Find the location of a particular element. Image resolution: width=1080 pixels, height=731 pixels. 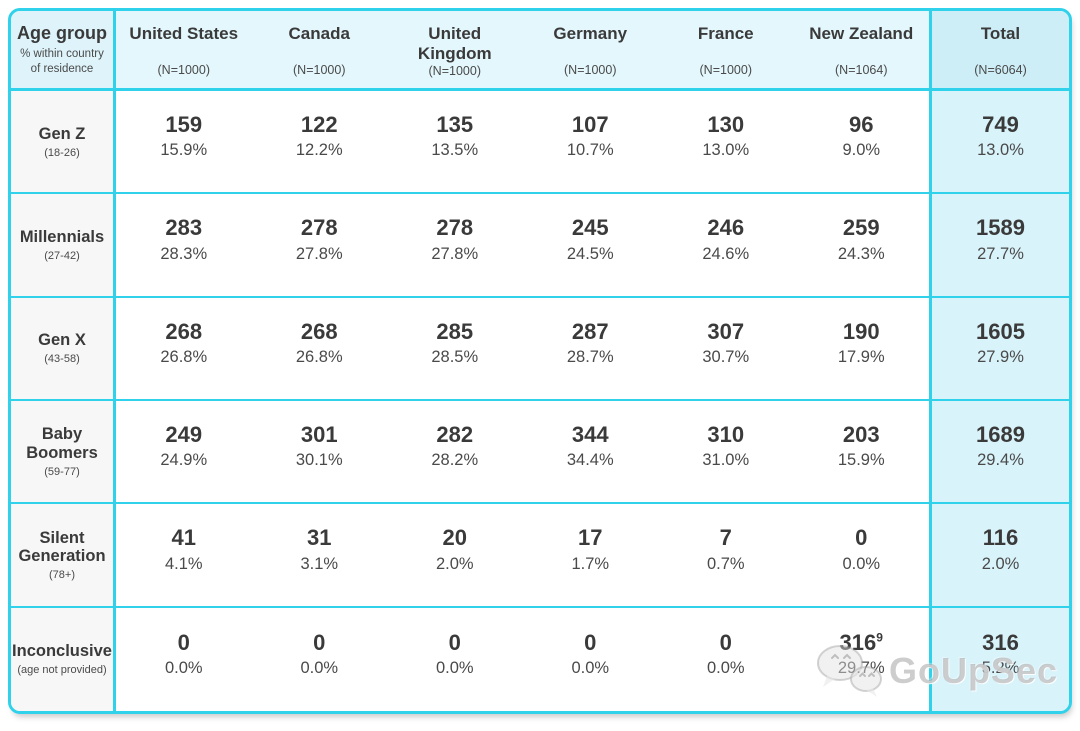

data-cell: 1689 29.4% is located at coordinates (999, 453).